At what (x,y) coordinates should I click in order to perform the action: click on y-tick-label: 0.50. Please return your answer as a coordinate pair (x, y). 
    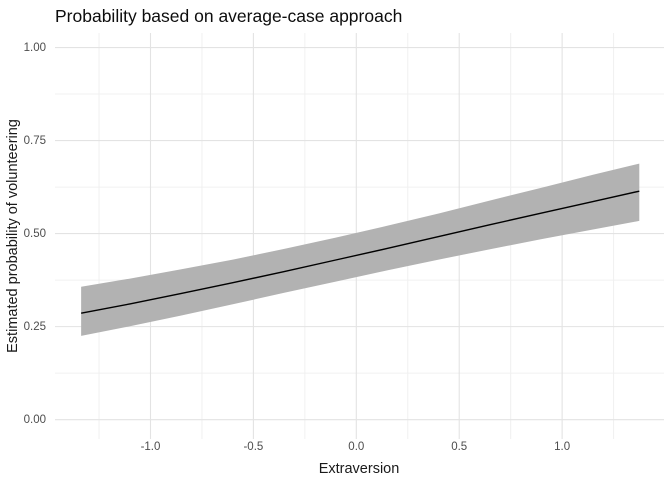
    Looking at the image, I should click on (34, 233).